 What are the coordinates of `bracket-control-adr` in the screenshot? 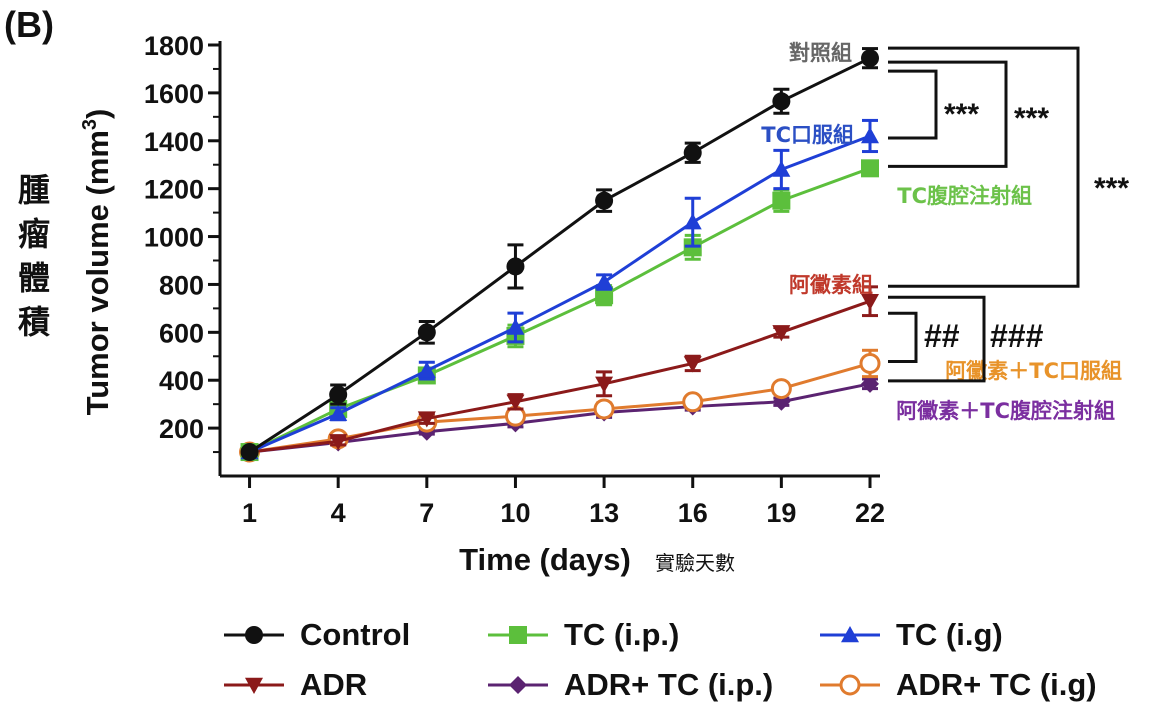 It's located at (984, 167).